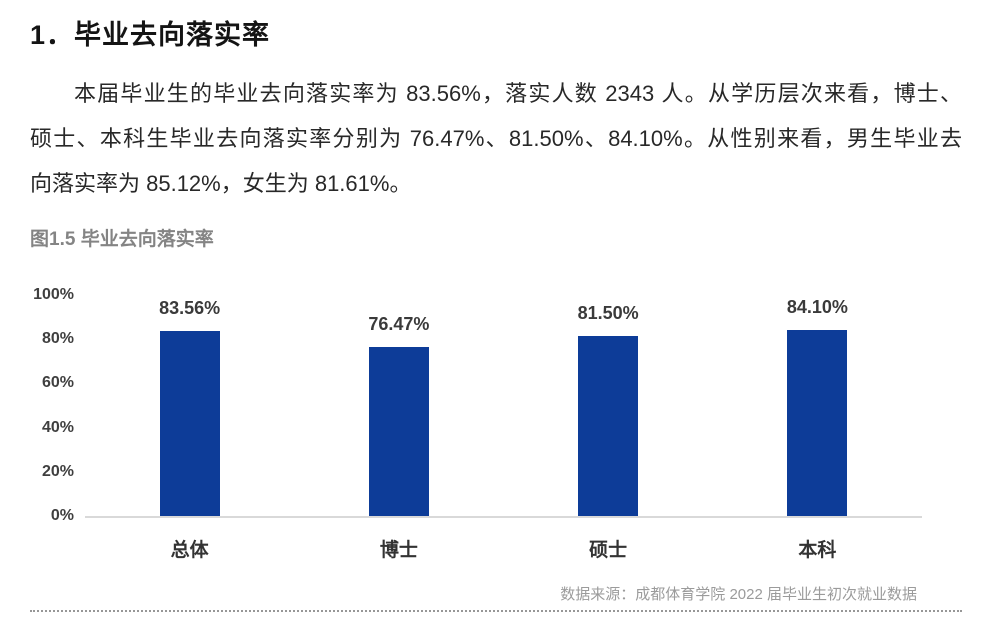  I want to click on y-tick-label: 100%, so click(53, 294).